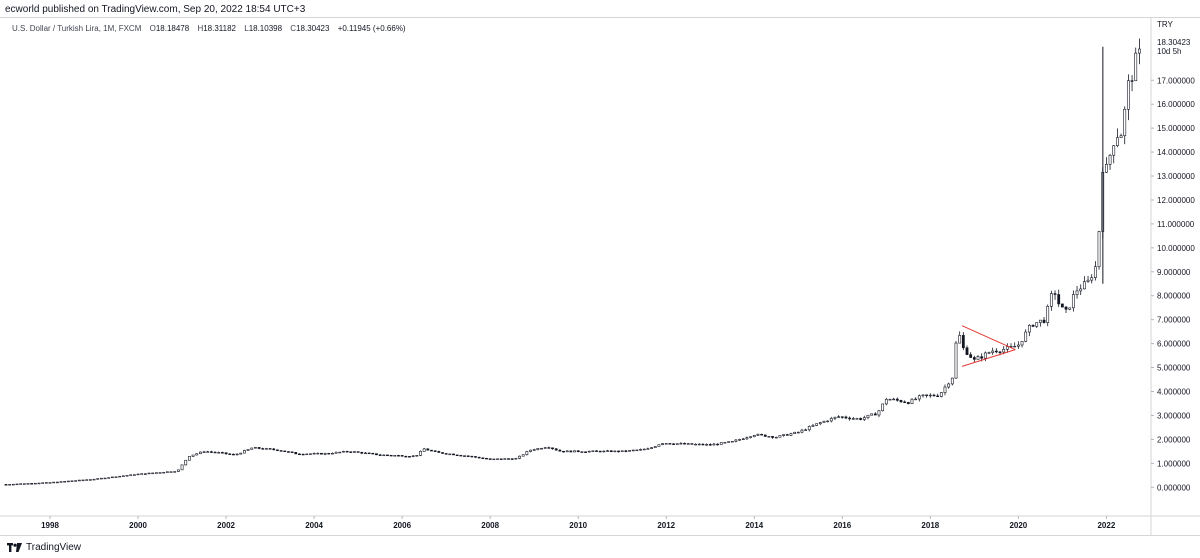 Image resolution: width=1200 pixels, height=558 pixels. I want to click on low-value: 18.10398, so click(265, 28).